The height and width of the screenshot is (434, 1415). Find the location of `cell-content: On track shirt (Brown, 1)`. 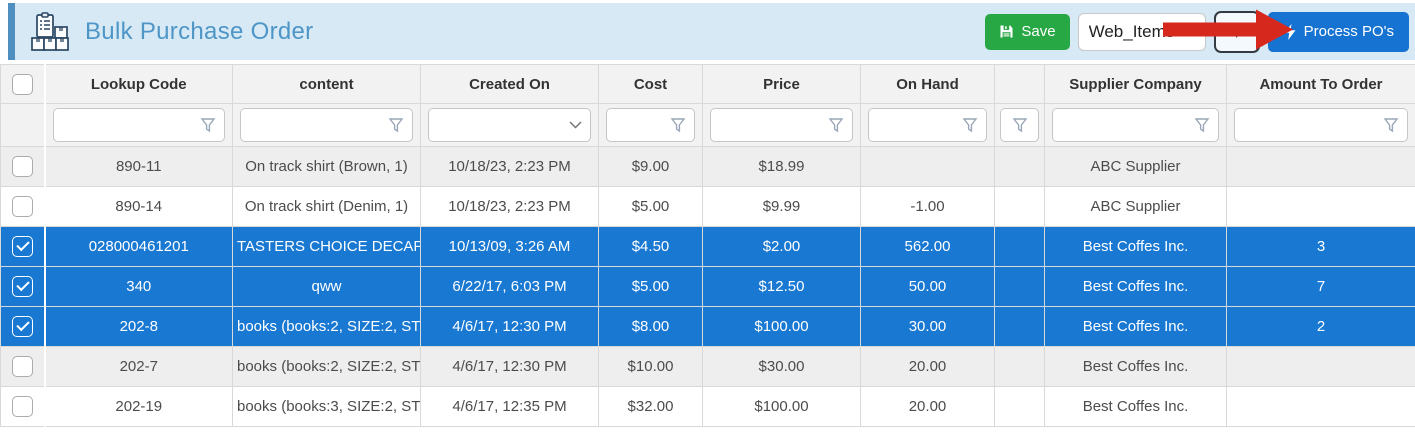

cell-content: On track shirt (Brown, 1) is located at coordinates (326, 166).